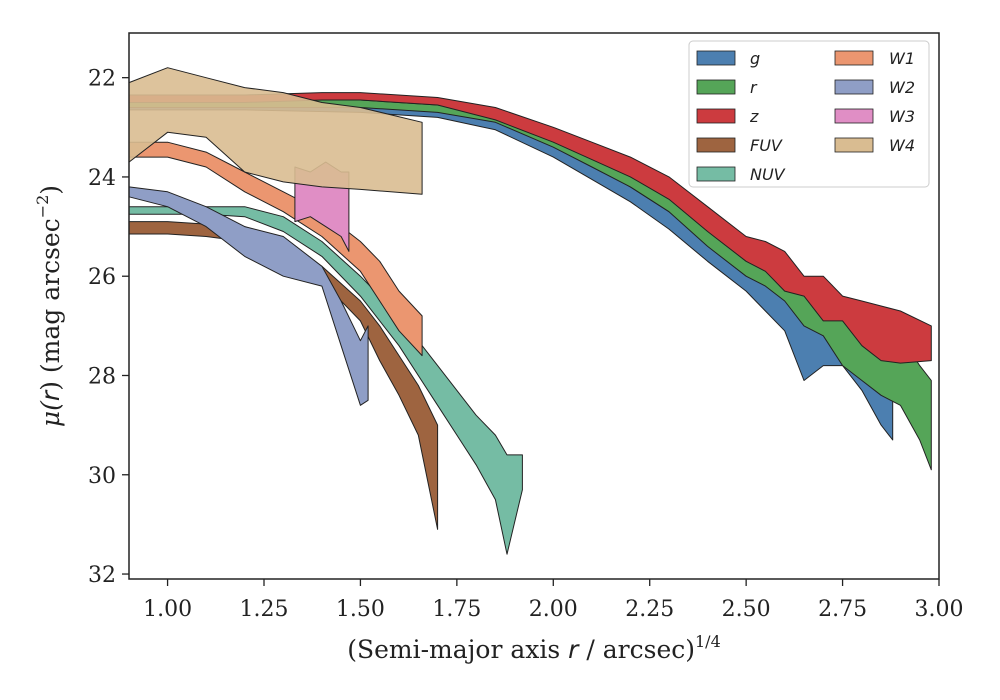 This screenshot has height=700, width=1000. What do you see at coordinates (902, 116) in the screenshot?
I see `legend-label: W3` at bounding box center [902, 116].